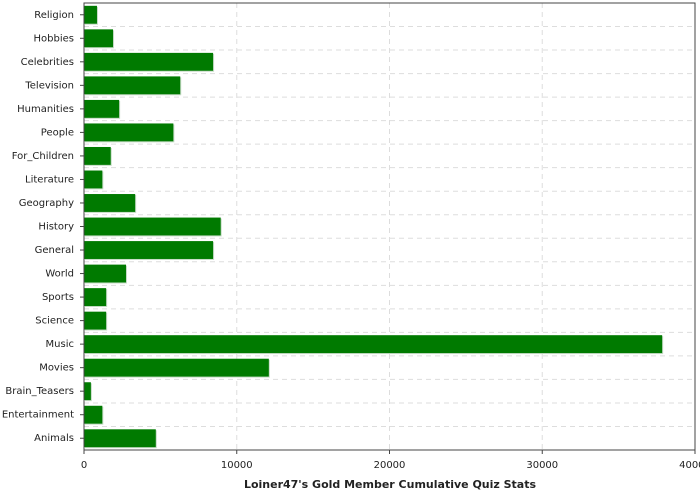  What do you see at coordinates (39, 391) in the screenshot?
I see `y-tick-label: Brain_Teasers` at bounding box center [39, 391].